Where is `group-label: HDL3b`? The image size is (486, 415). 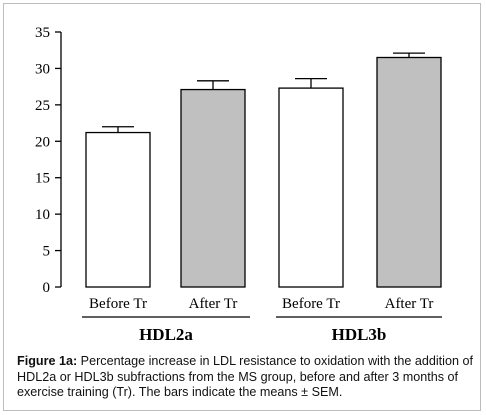 group-label: HDL3b is located at coordinates (359, 334).